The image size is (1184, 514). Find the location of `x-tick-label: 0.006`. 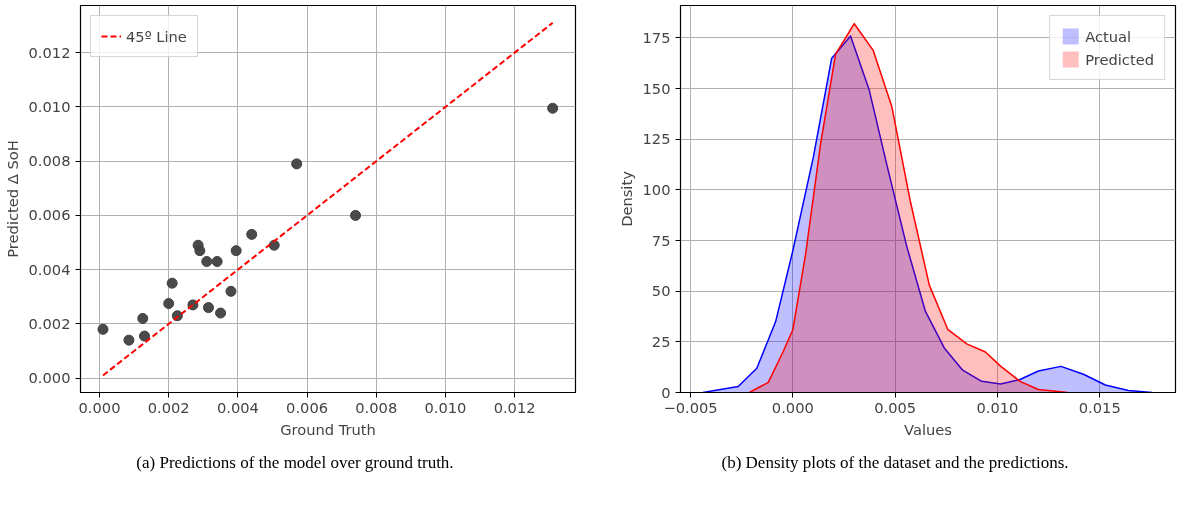

x-tick-label: 0.006 is located at coordinates (307, 407).